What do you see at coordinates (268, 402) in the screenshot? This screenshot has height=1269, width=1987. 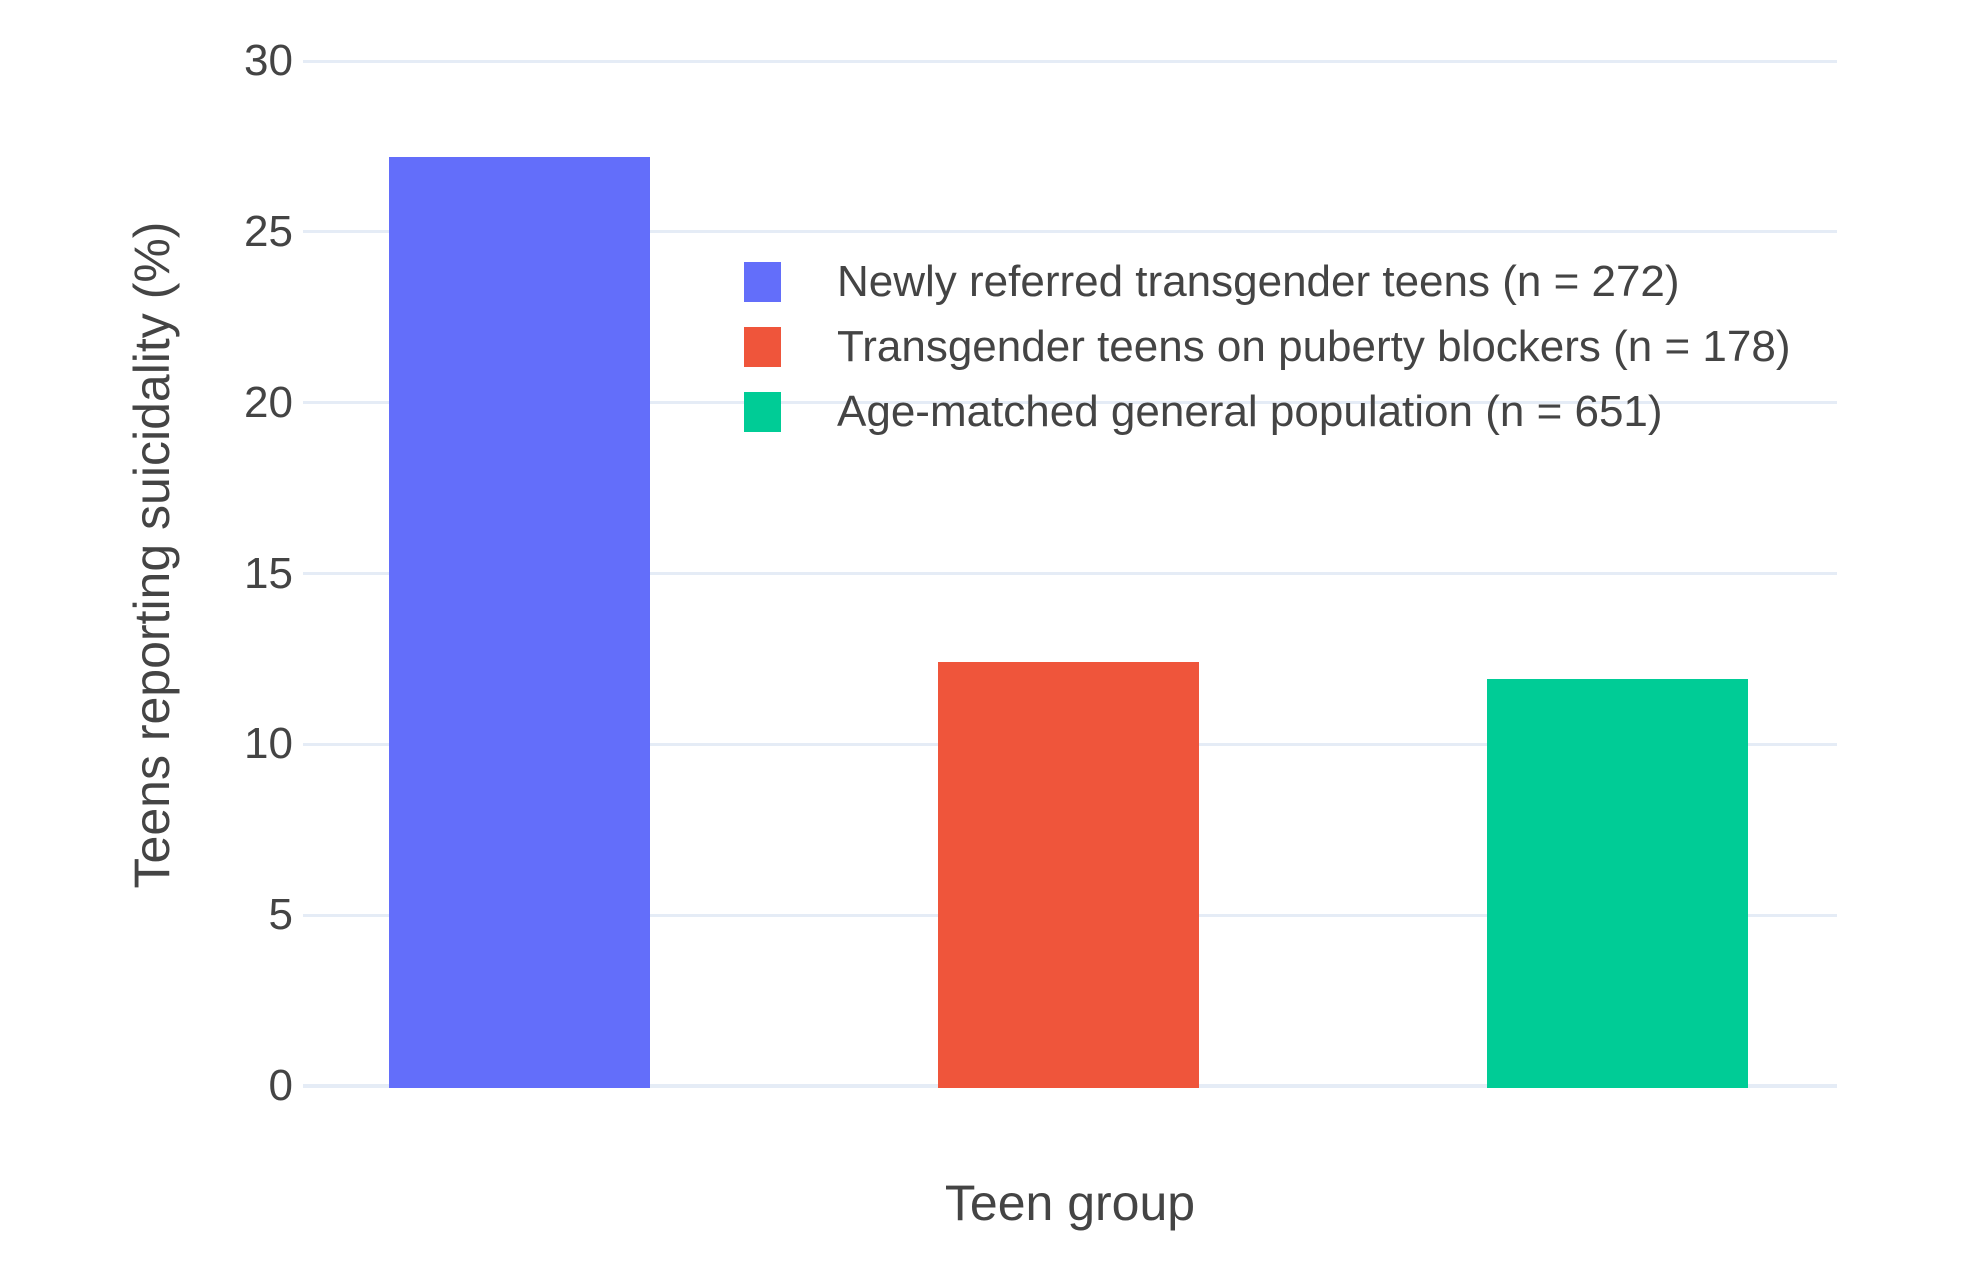 I see `y-tick-label: 20` at bounding box center [268, 402].